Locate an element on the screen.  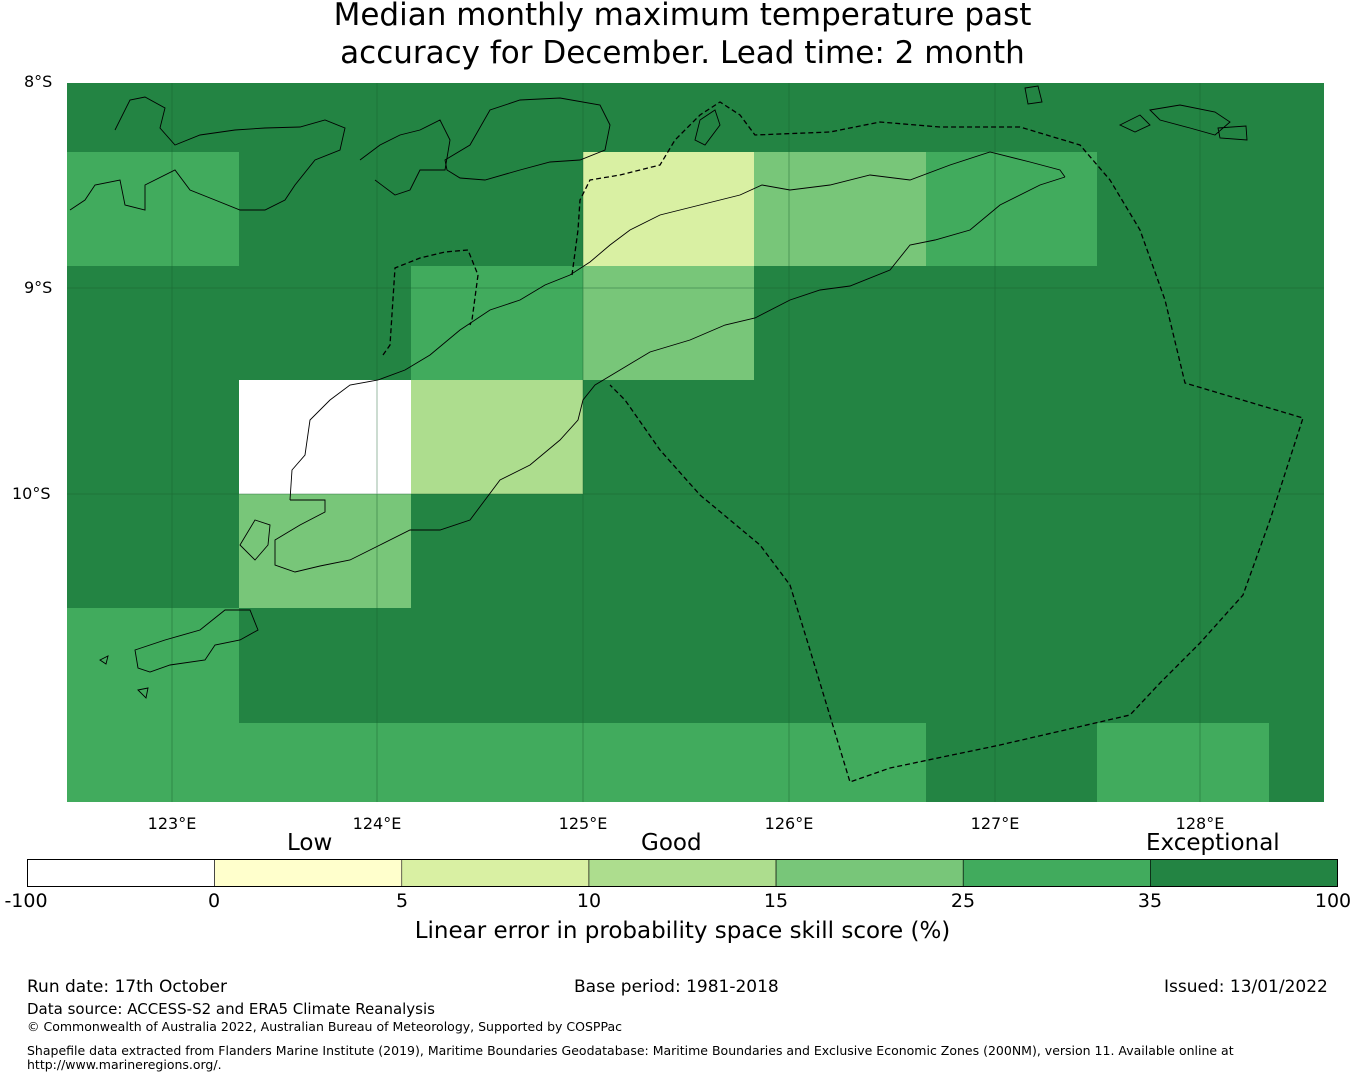
colorbar-tick: 5 is located at coordinates (402, 901).